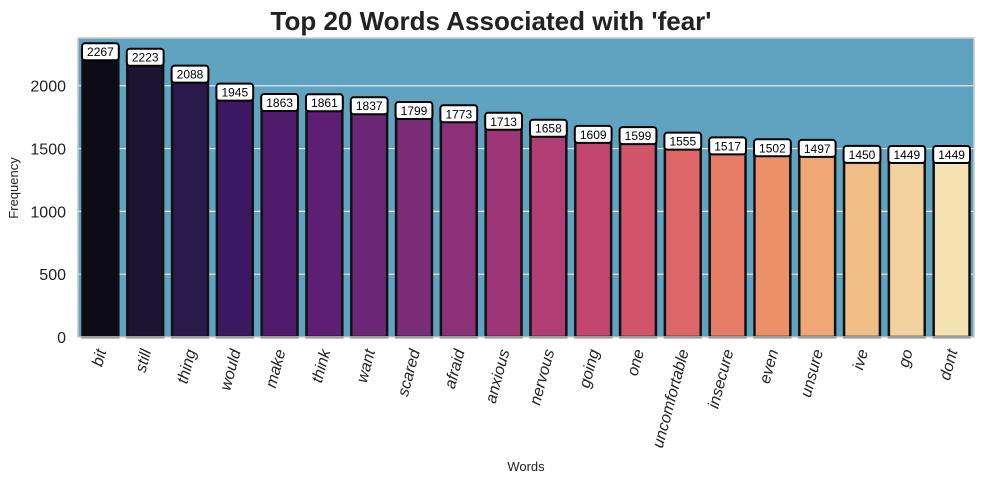  I want to click on x-tick-label: even, so click(769, 367).